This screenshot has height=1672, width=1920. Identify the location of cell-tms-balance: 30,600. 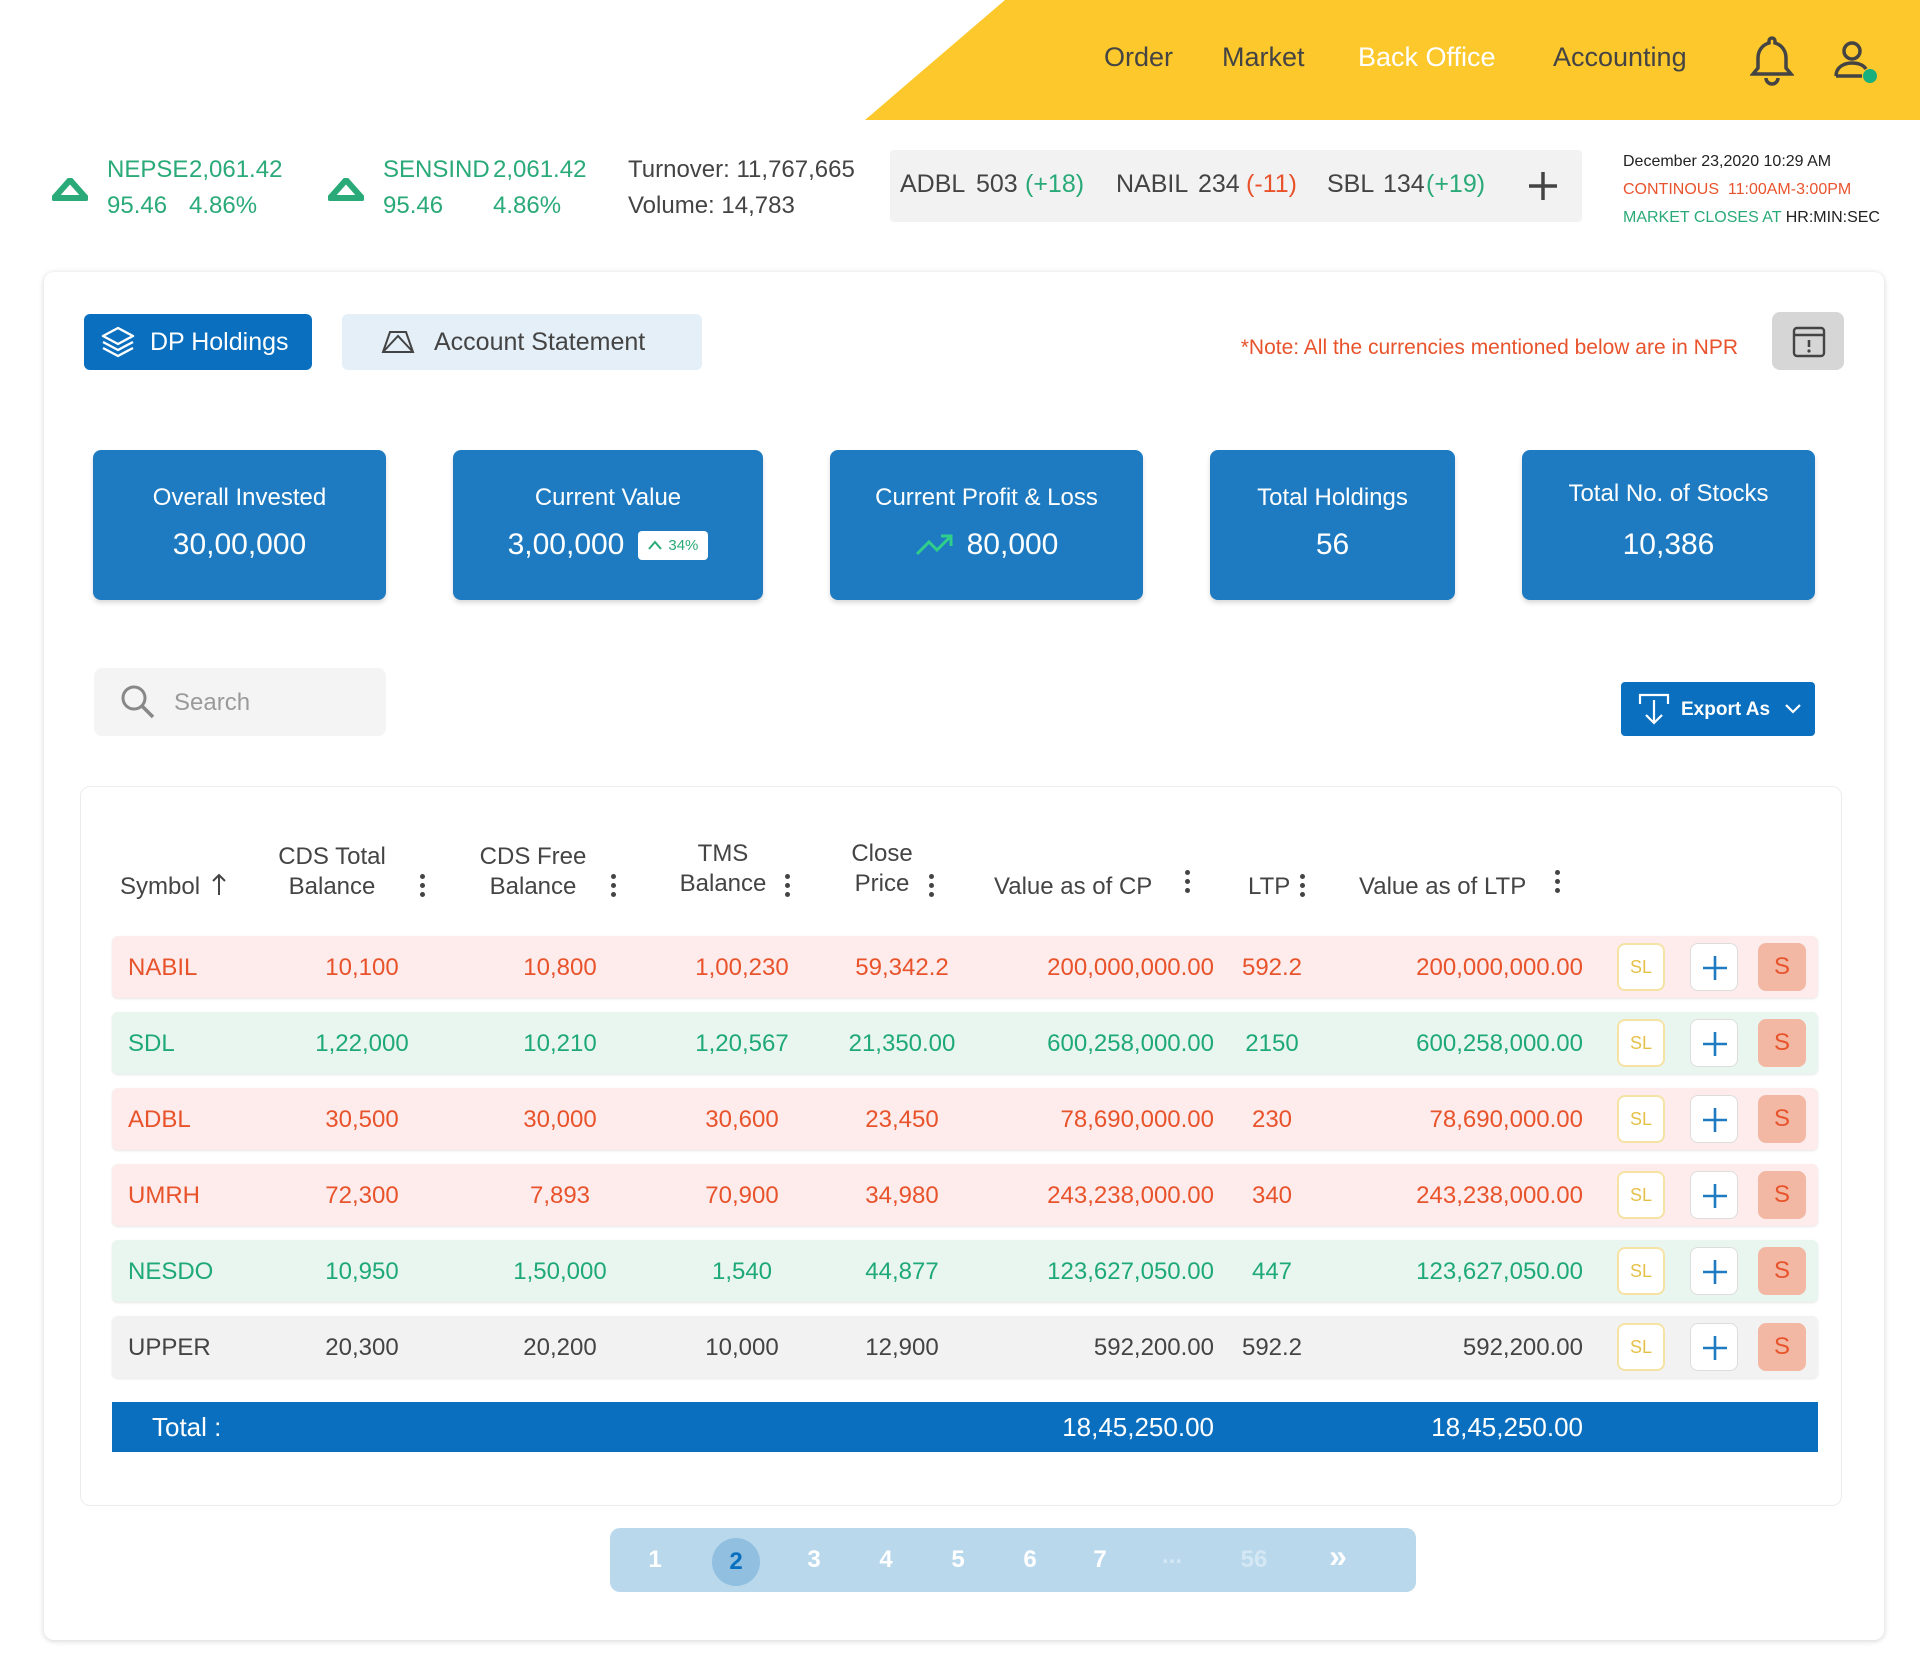
(742, 1119).